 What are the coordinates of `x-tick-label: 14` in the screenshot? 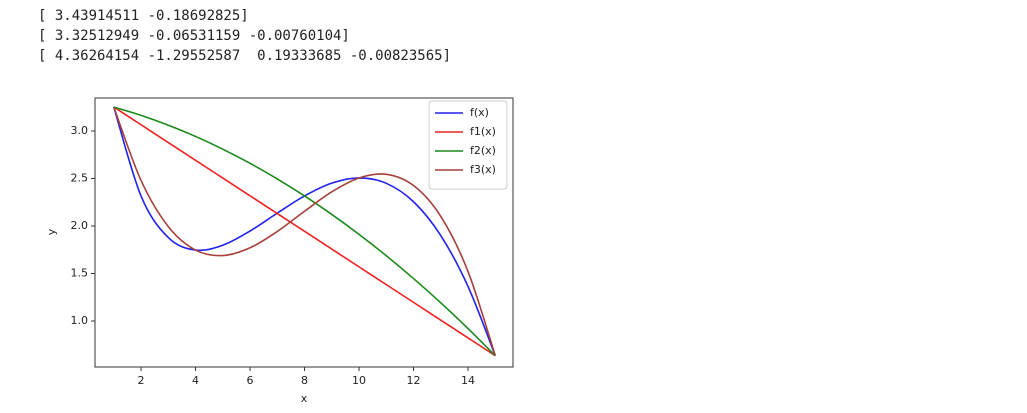 It's located at (468, 380).